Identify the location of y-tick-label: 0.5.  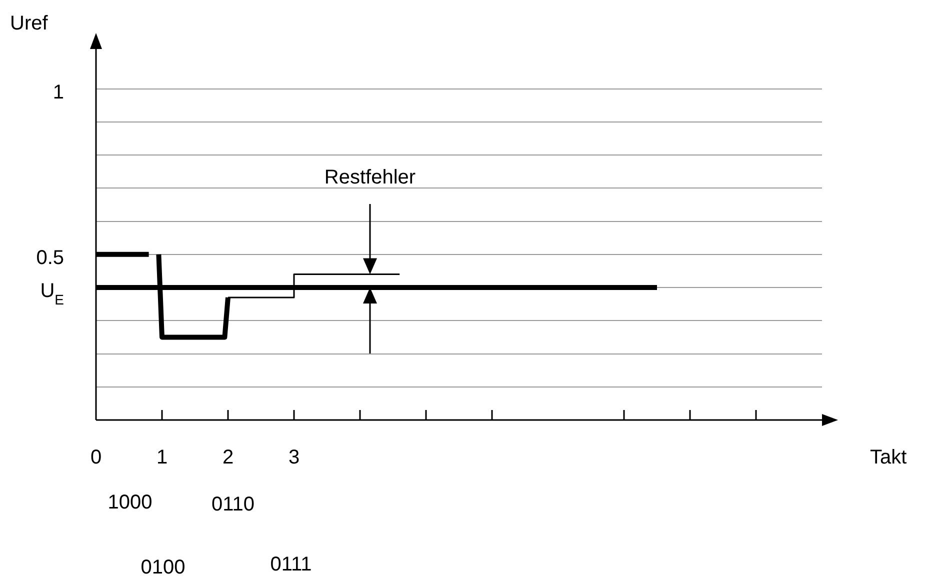
(50, 257).